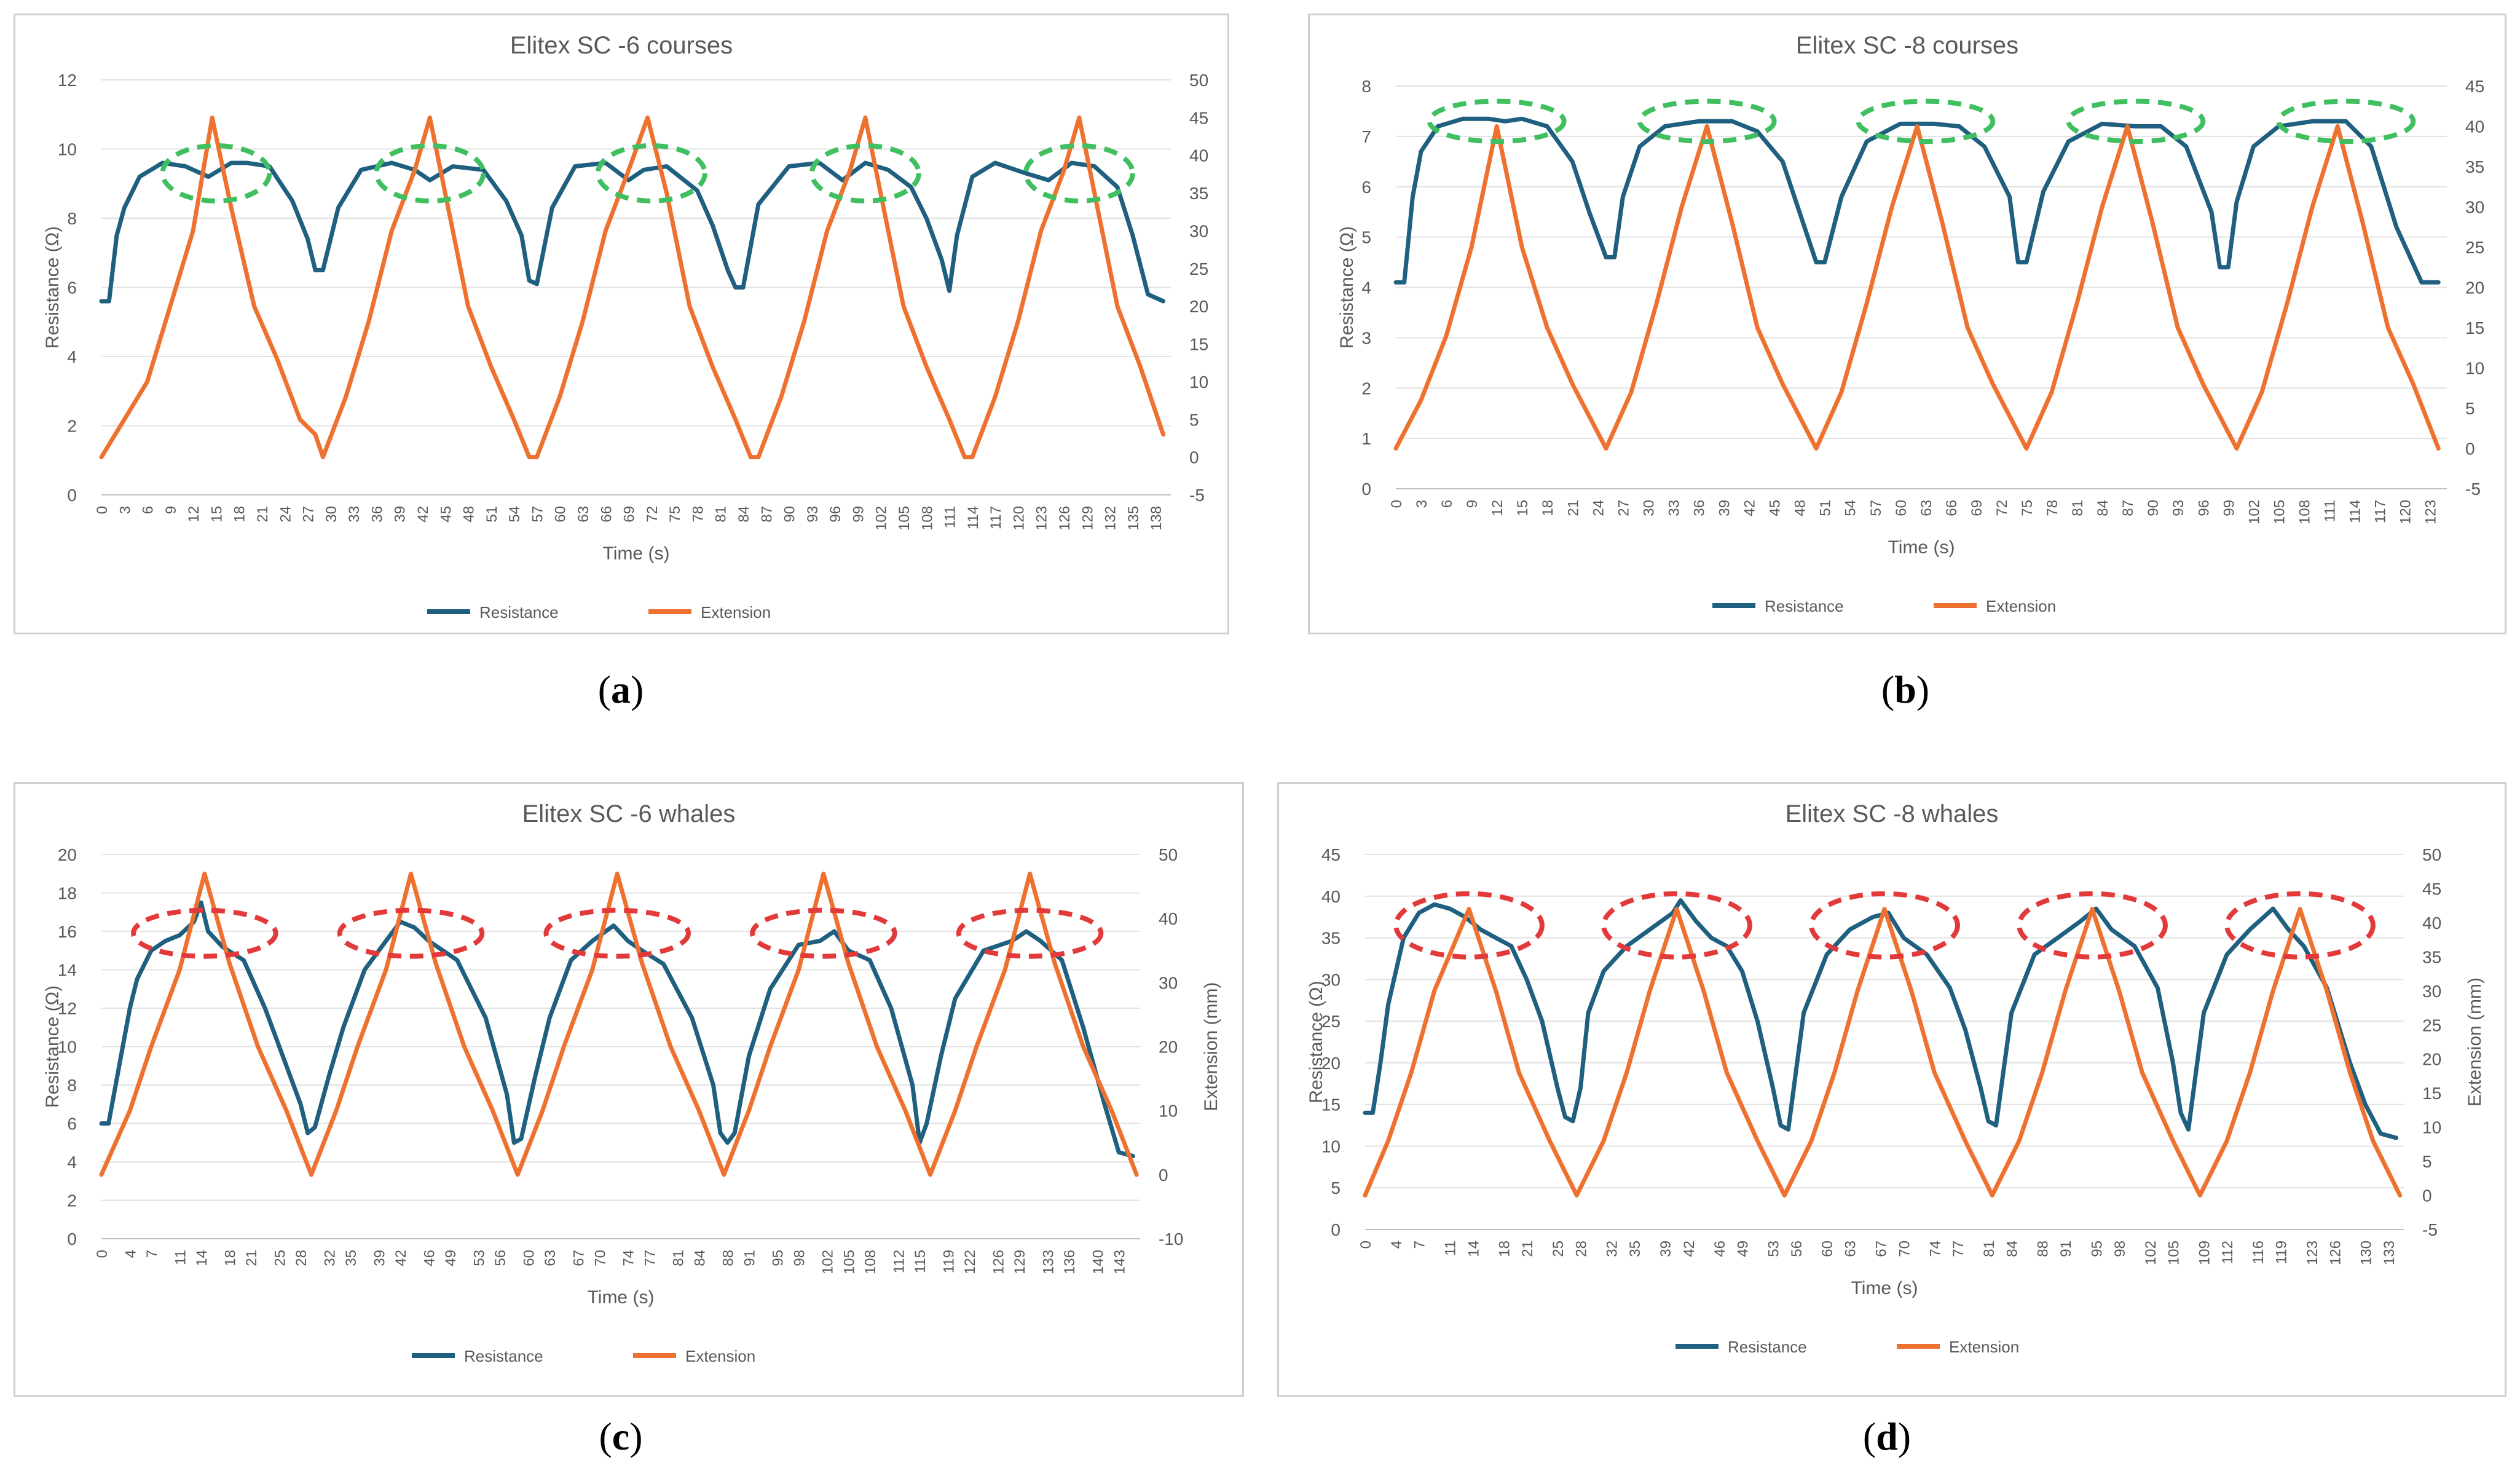 The width and height of the screenshot is (2520, 1484). What do you see at coordinates (1211, 1046) in the screenshot?
I see `y2-axis-label: Extension (mm)` at bounding box center [1211, 1046].